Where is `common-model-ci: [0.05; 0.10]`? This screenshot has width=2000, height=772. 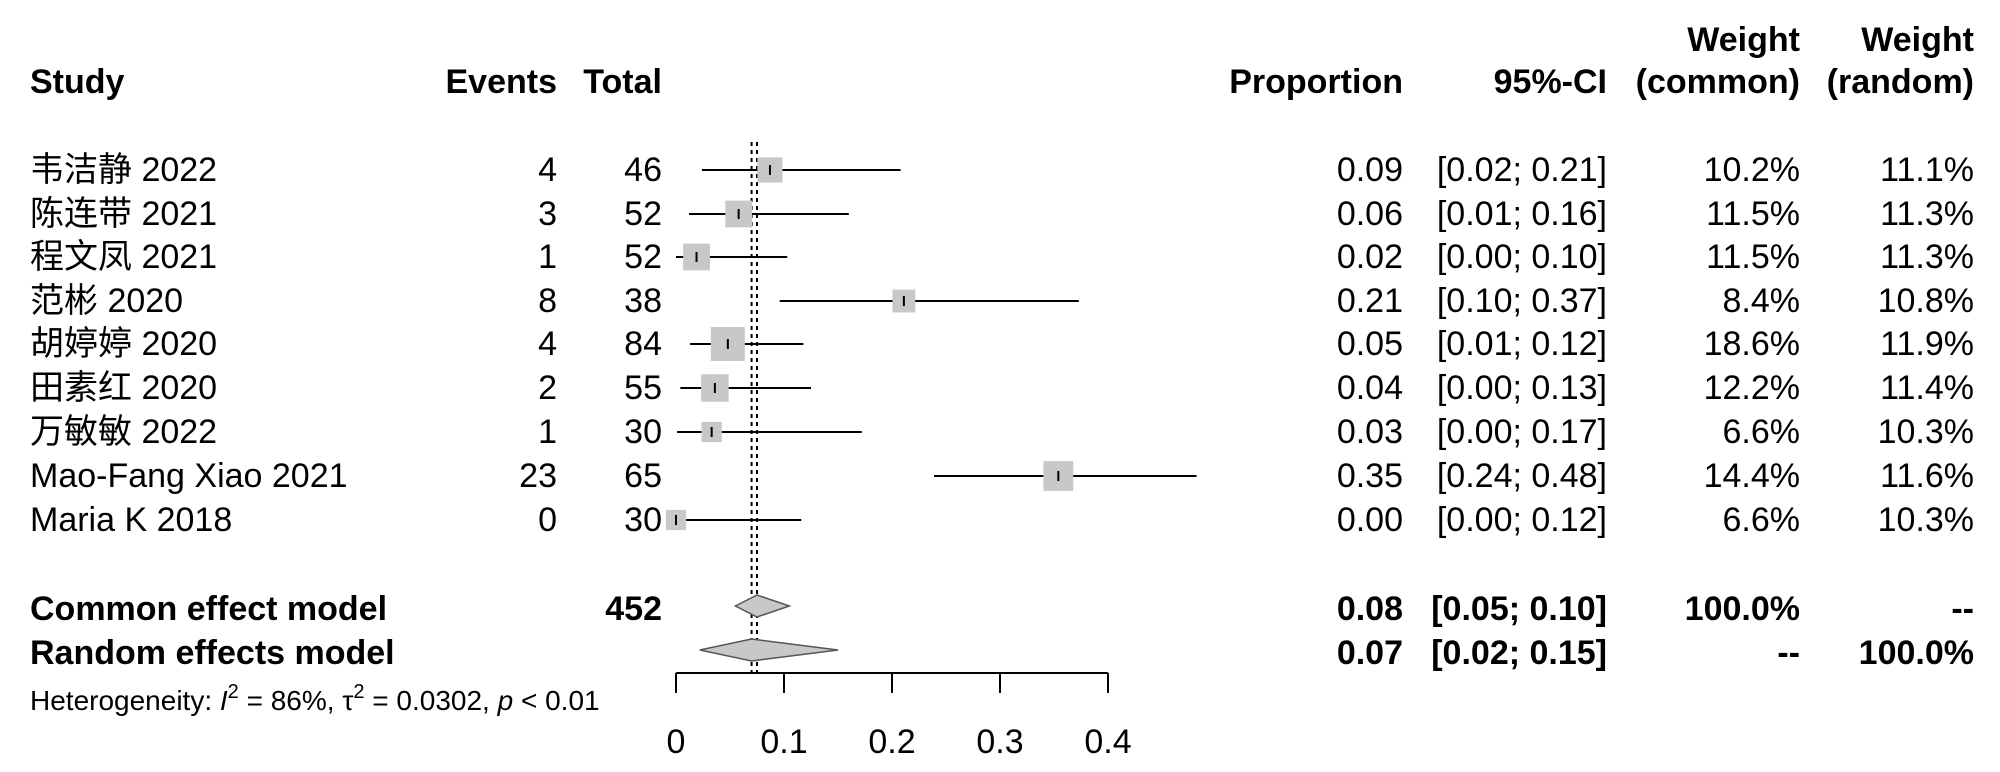 common-model-ci: [0.05; 0.10] is located at coordinates (1519, 609).